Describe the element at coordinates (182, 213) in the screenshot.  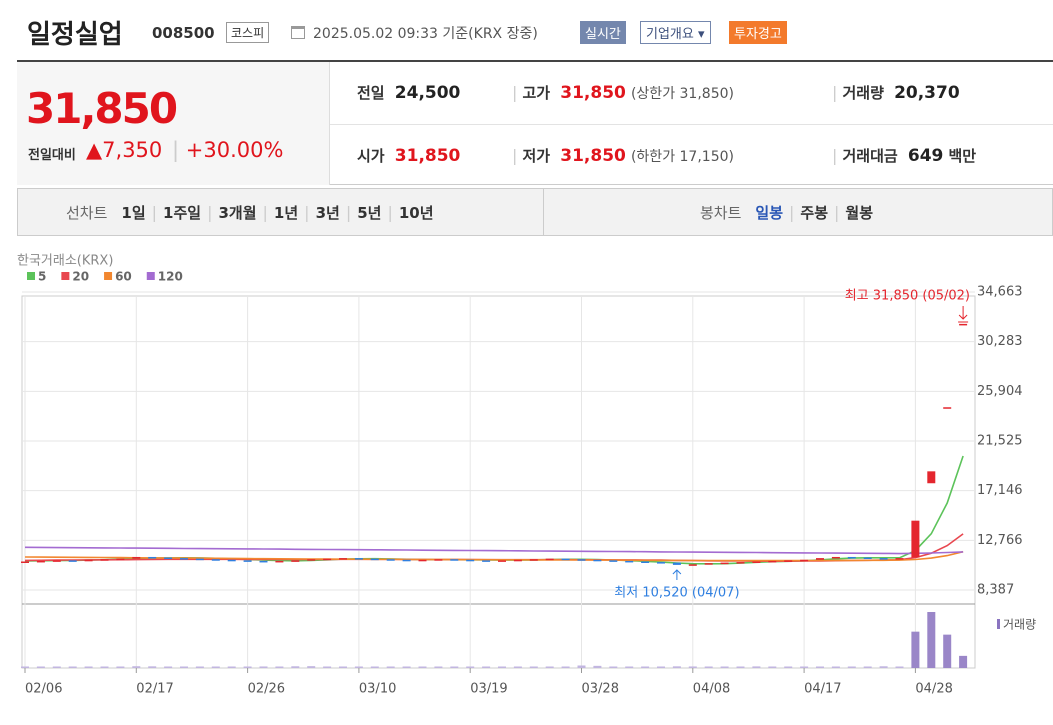
I see `tab: 1주일` at that location.